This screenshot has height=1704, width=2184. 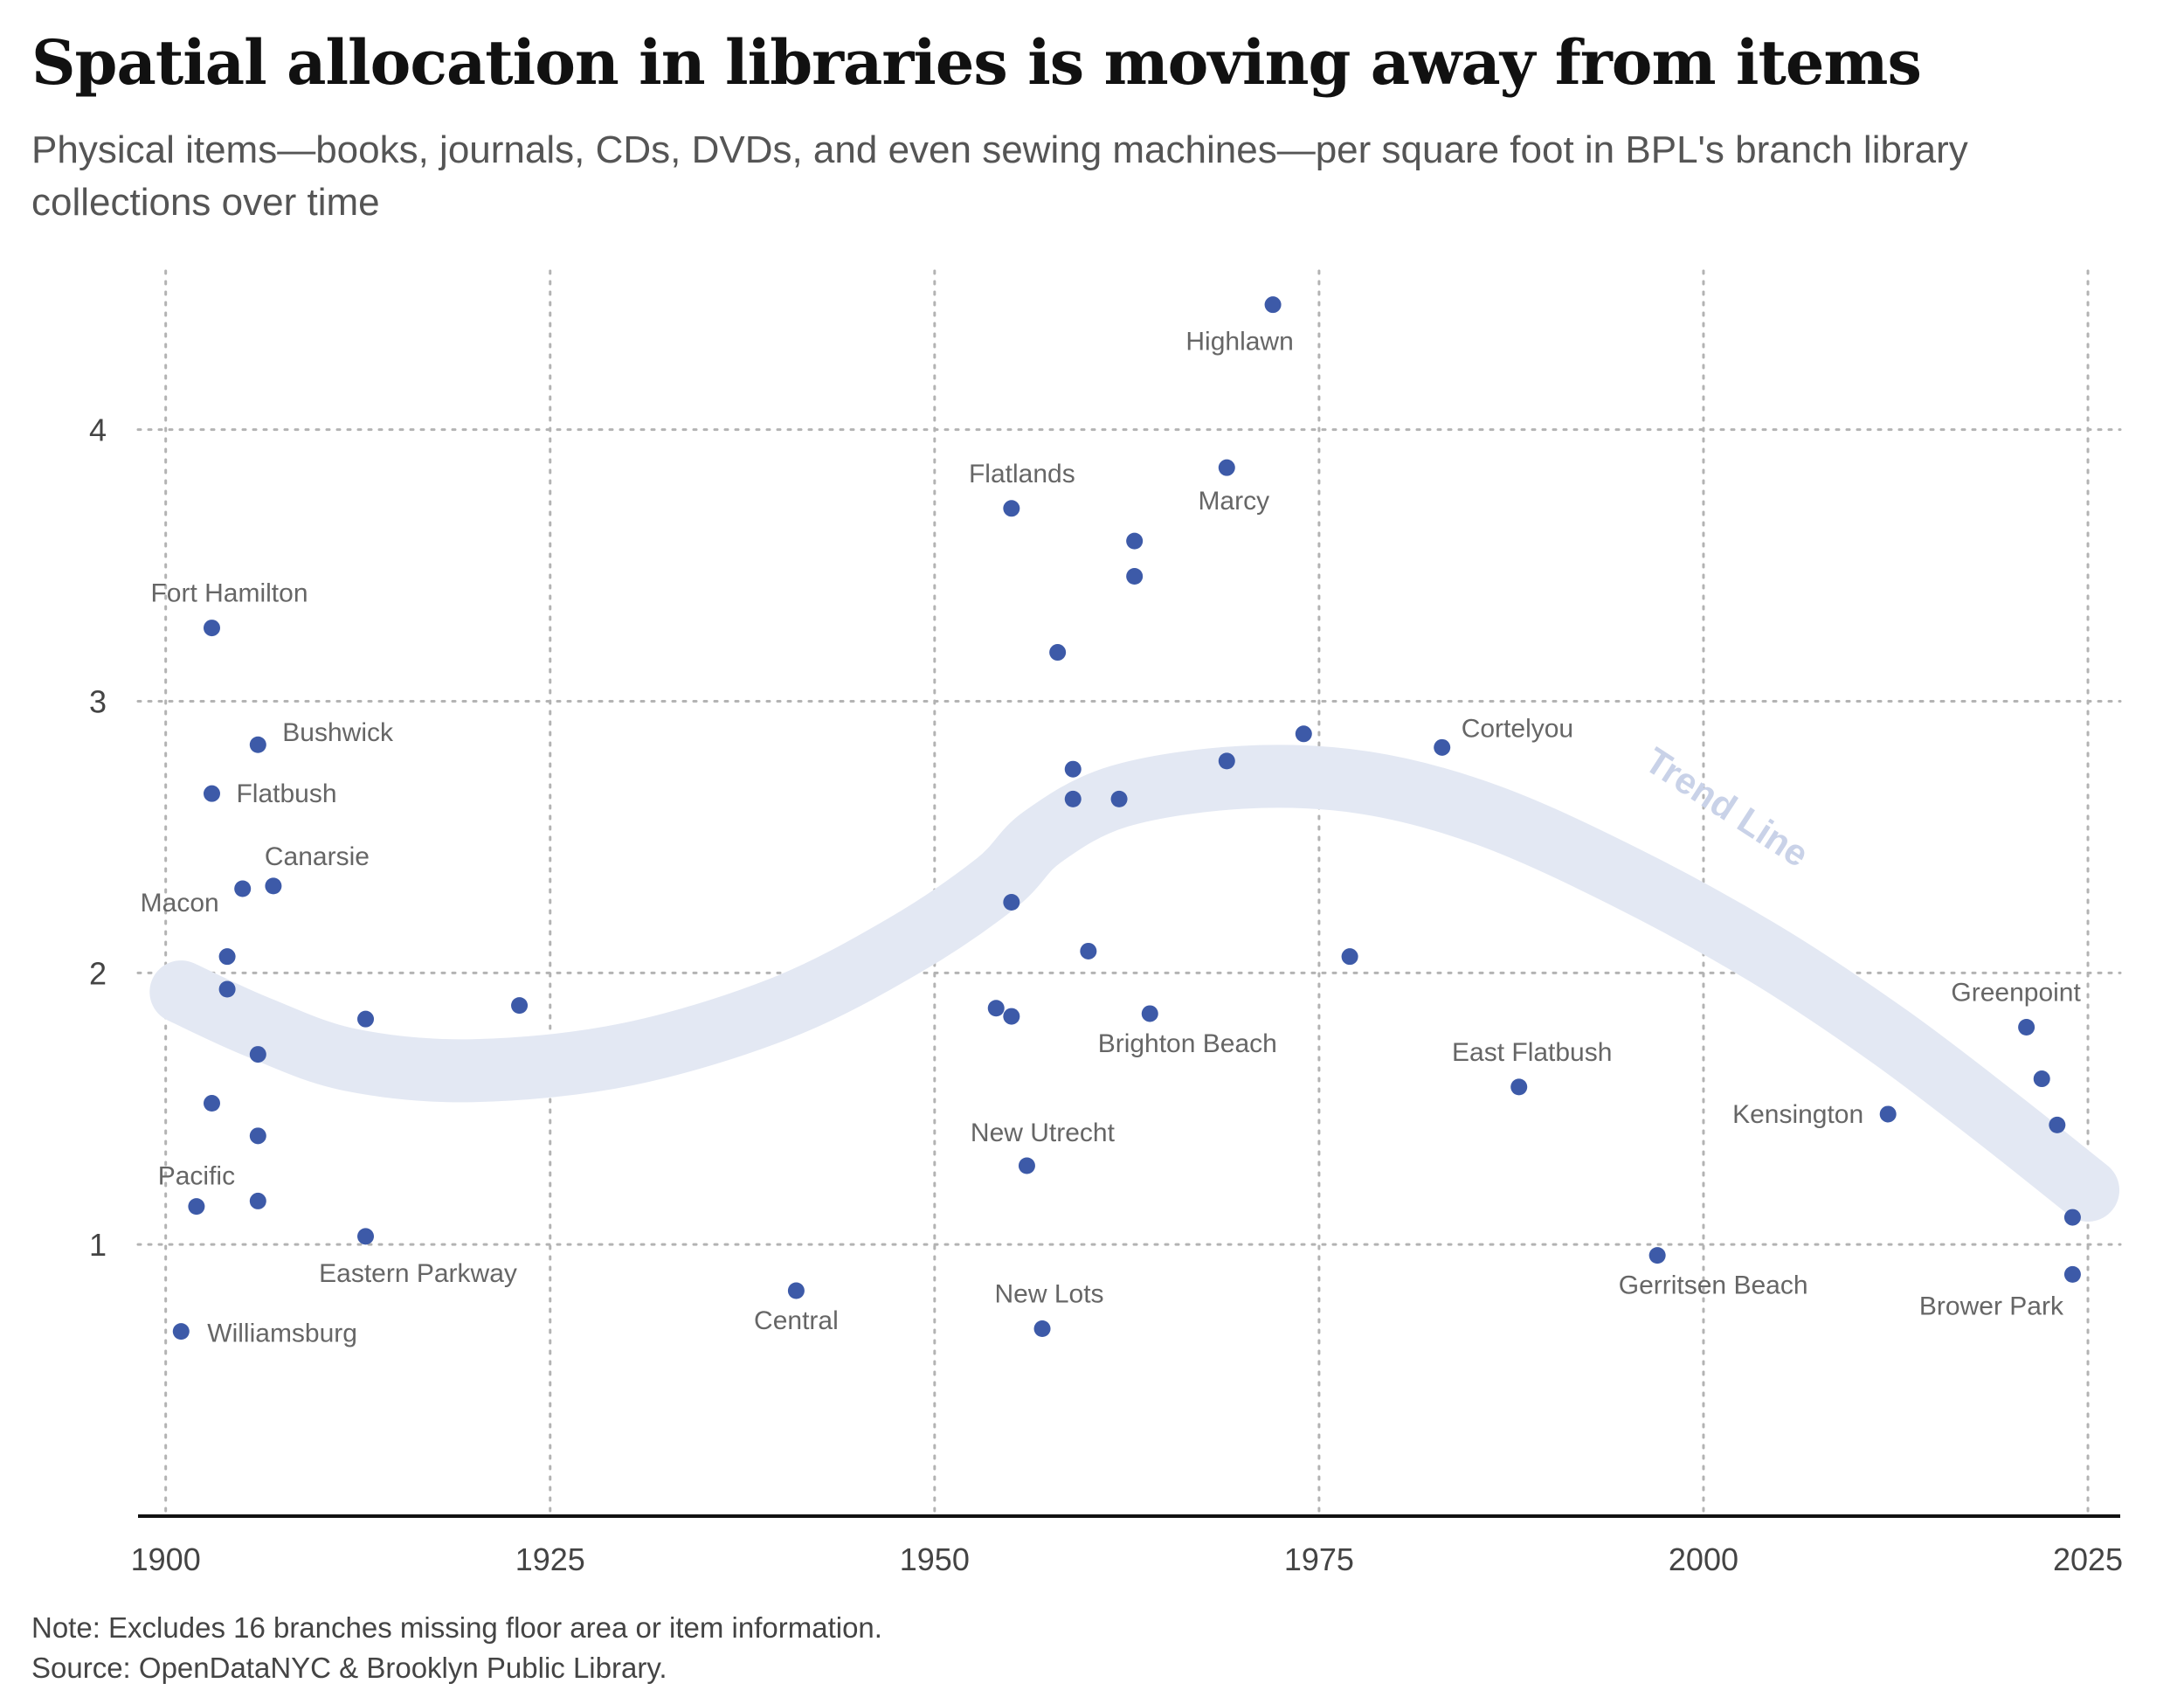 I want to click on point-label: New Lots, so click(x=1049, y=1294).